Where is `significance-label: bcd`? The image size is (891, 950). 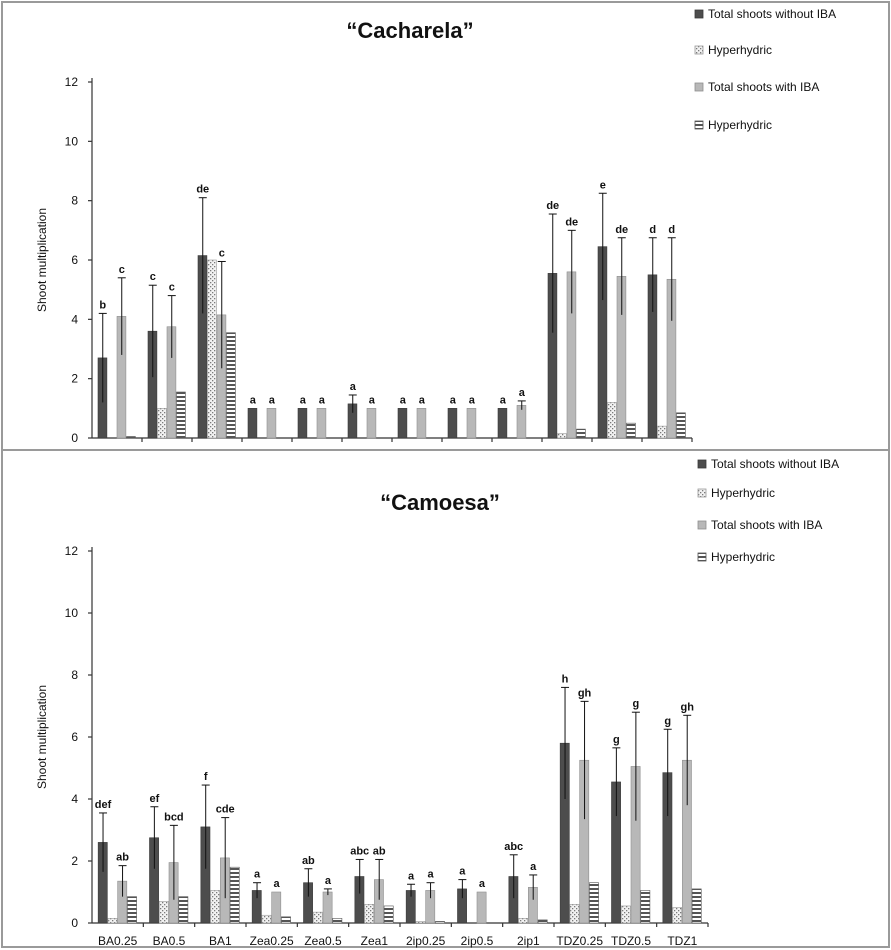
significance-label: bcd is located at coordinates (174, 817).